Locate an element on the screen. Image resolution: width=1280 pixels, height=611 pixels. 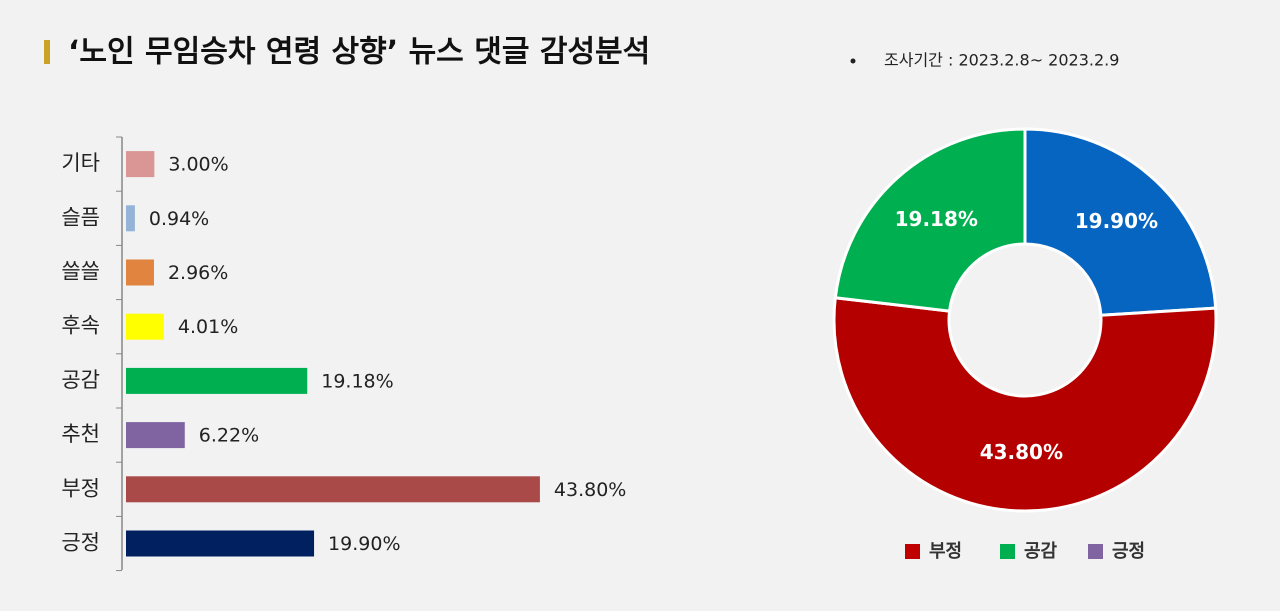
title-marker is located at coordinates (47, 52).